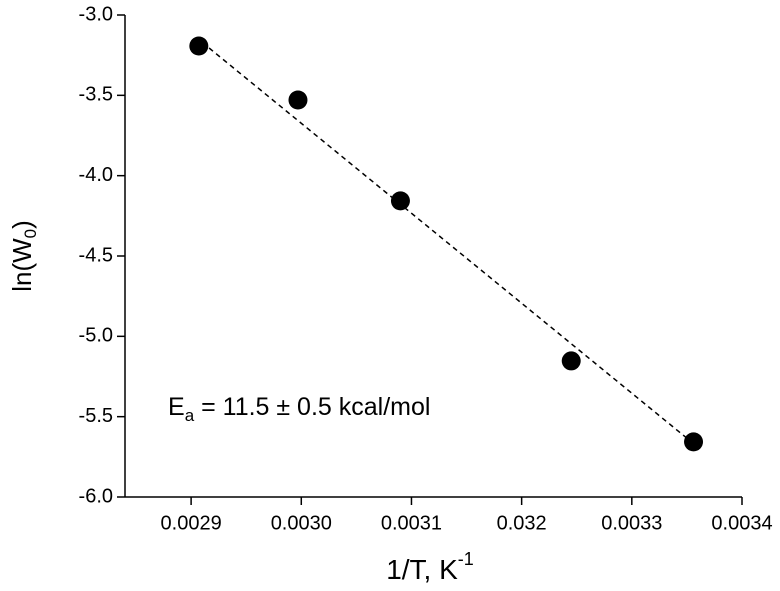 Image resolution: width=780 pixels, height=591 pixels. What do you see at coordinates (522, 523) in the screenshot?
I see `x-tick-label: 0.032` at bounding box center [522, 523].